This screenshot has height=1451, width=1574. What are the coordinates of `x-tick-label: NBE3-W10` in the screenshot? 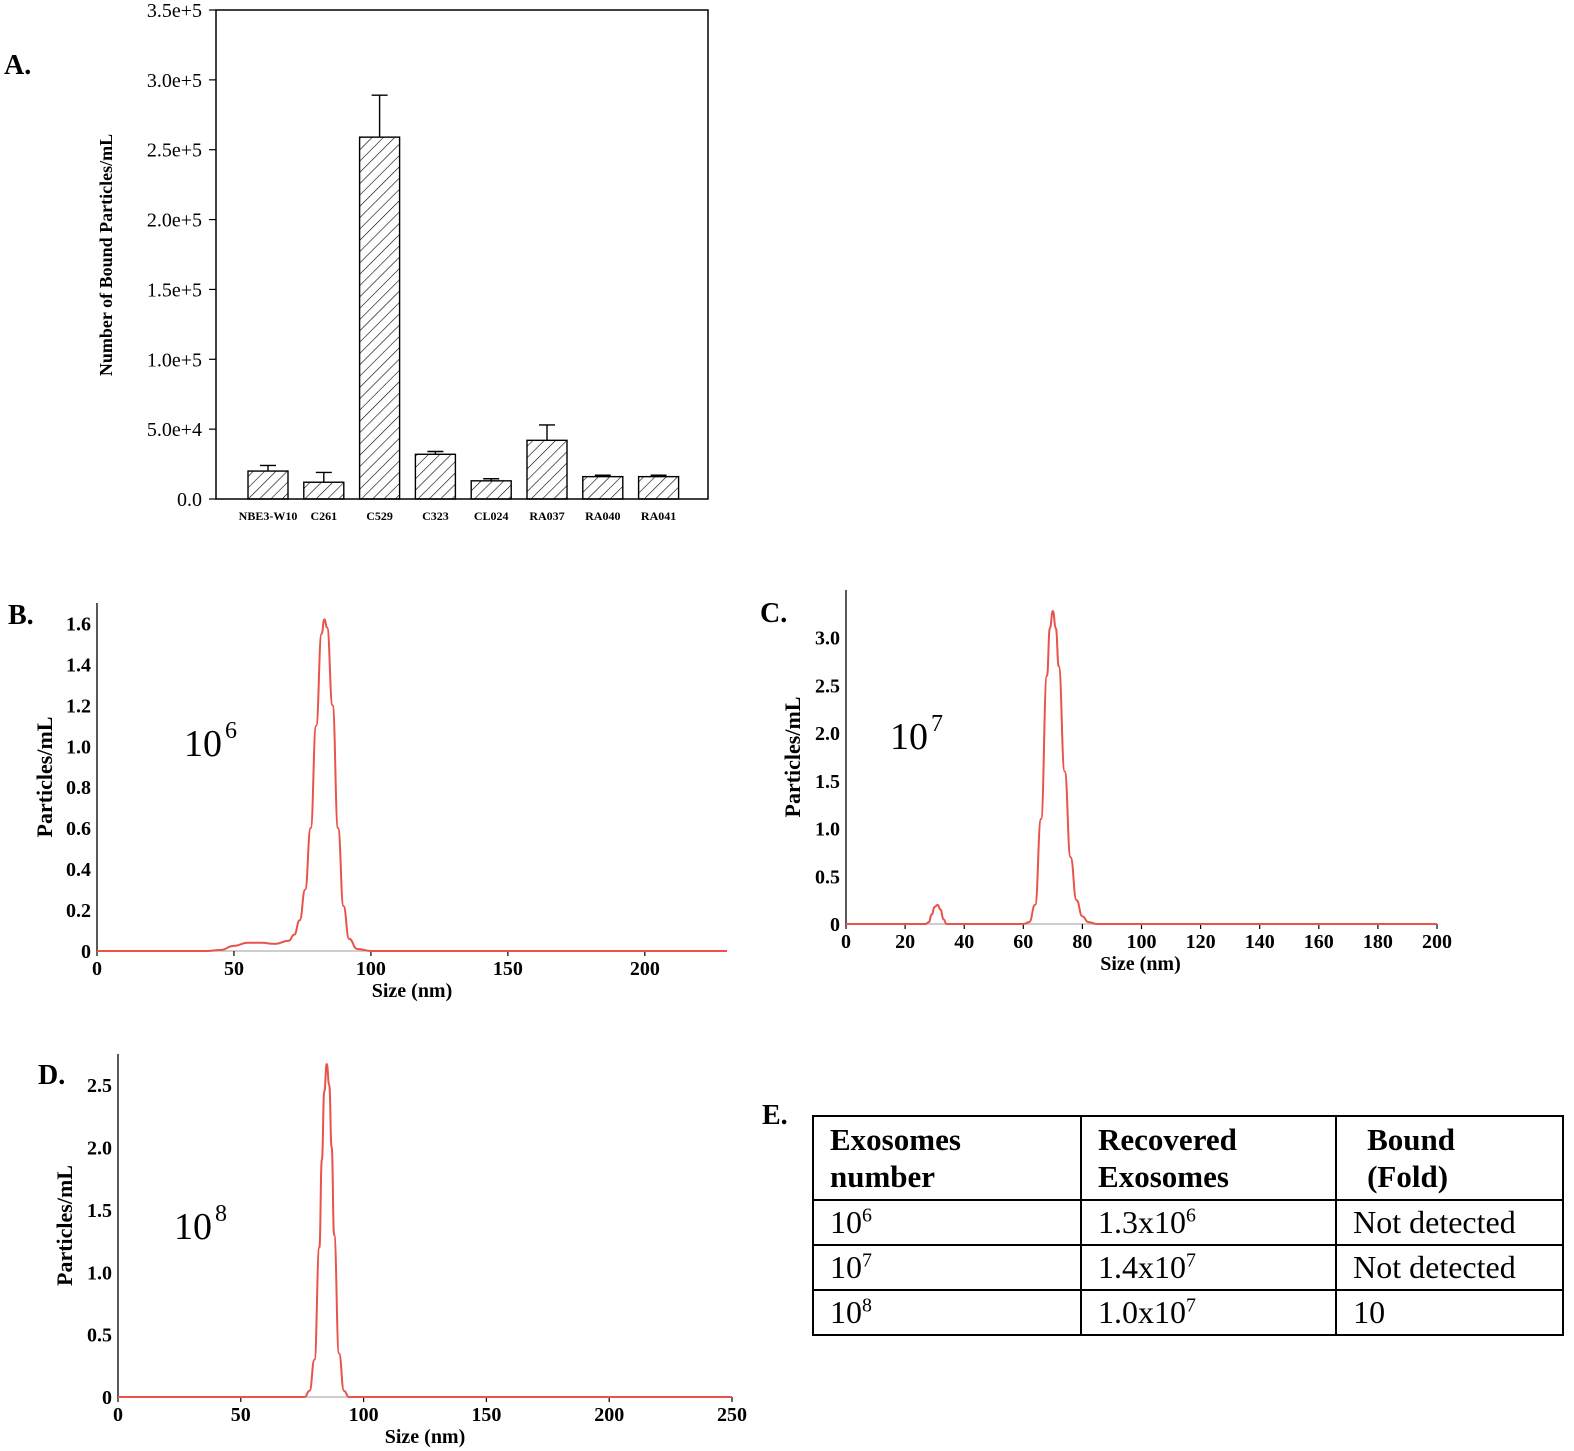 It's located at (268, 516).